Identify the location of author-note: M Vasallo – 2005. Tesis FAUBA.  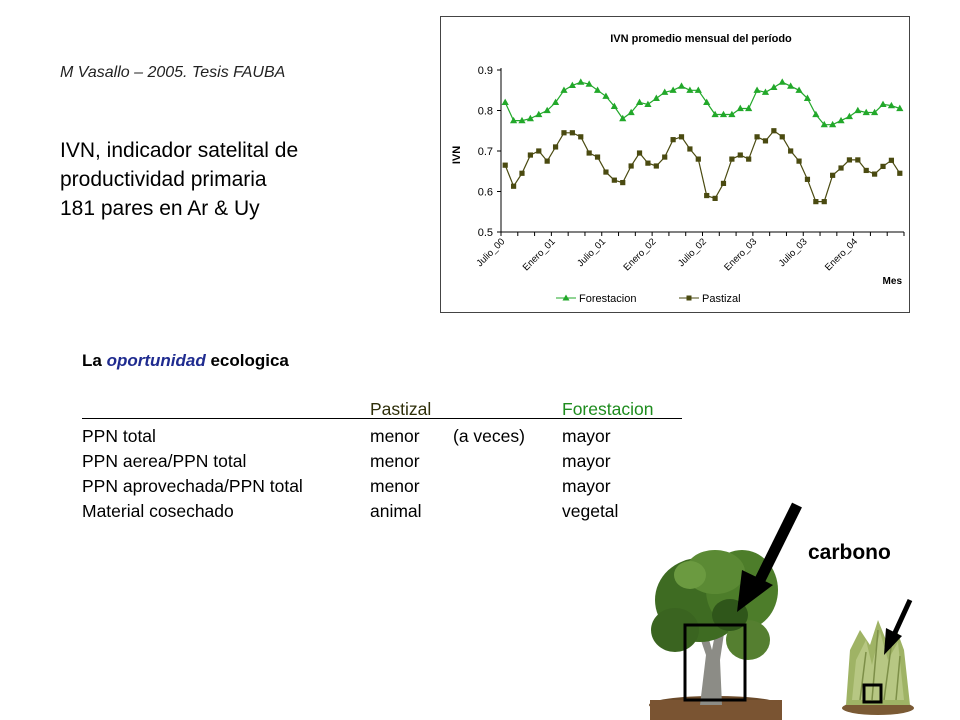
(173, 72).